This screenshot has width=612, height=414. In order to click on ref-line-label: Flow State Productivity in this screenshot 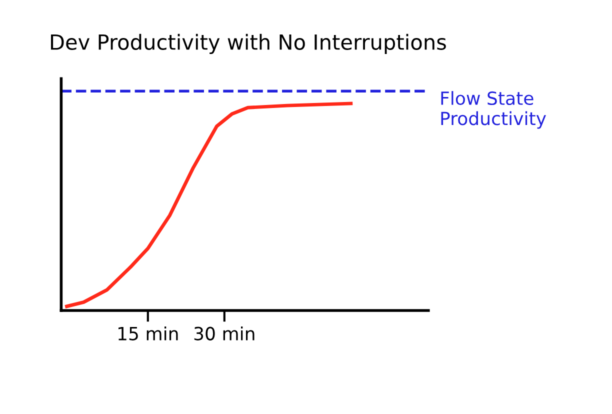, I will do `click(493, 110)`.